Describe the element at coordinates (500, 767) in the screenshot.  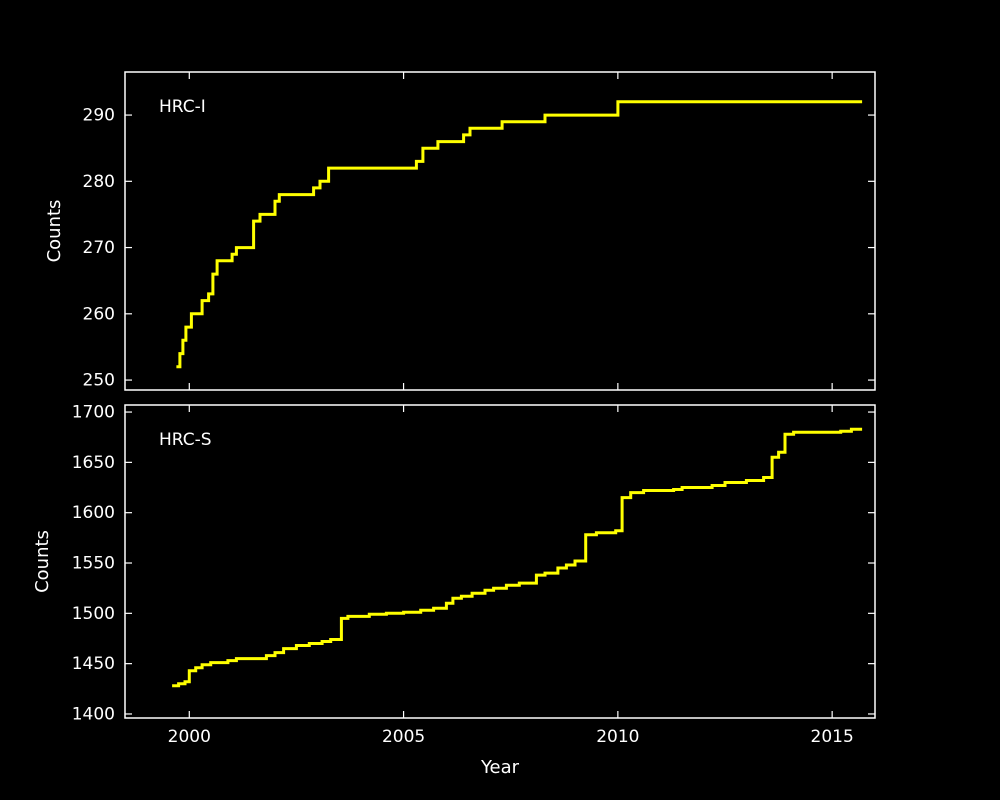
I see `x-axis-label: Year` at that location.